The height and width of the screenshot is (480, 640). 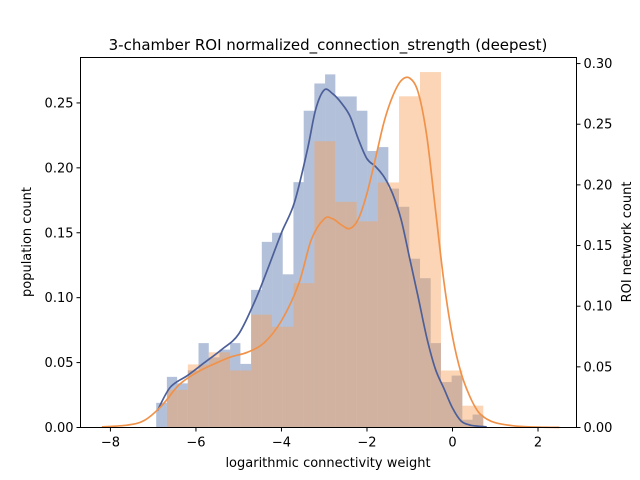 What do you see at coordinates (598, 185) in the screenshot?
I see `right-y-tick-label: 0.20` at bounding box center [598, 185].